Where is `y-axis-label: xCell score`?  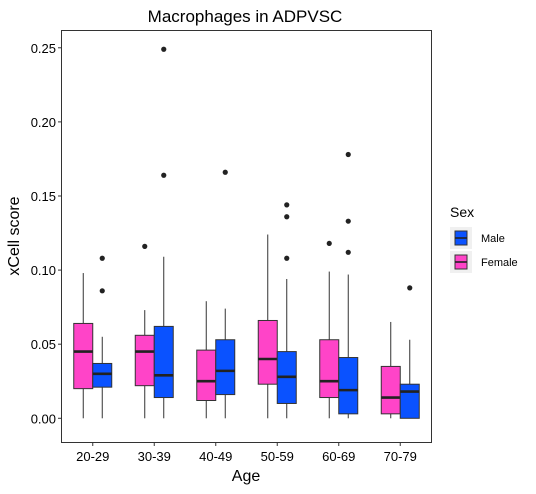
y-axis-label: xCell score is located at coordinates (14, 235).